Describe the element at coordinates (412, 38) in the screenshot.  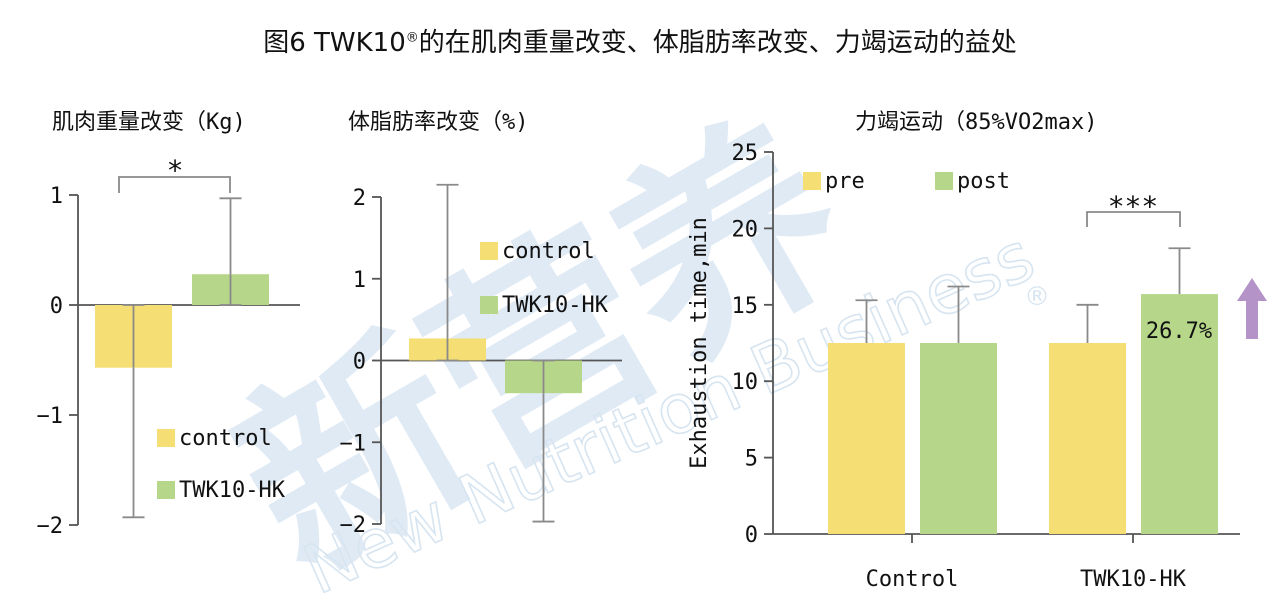
I see `registered-mark: ®` at that location.